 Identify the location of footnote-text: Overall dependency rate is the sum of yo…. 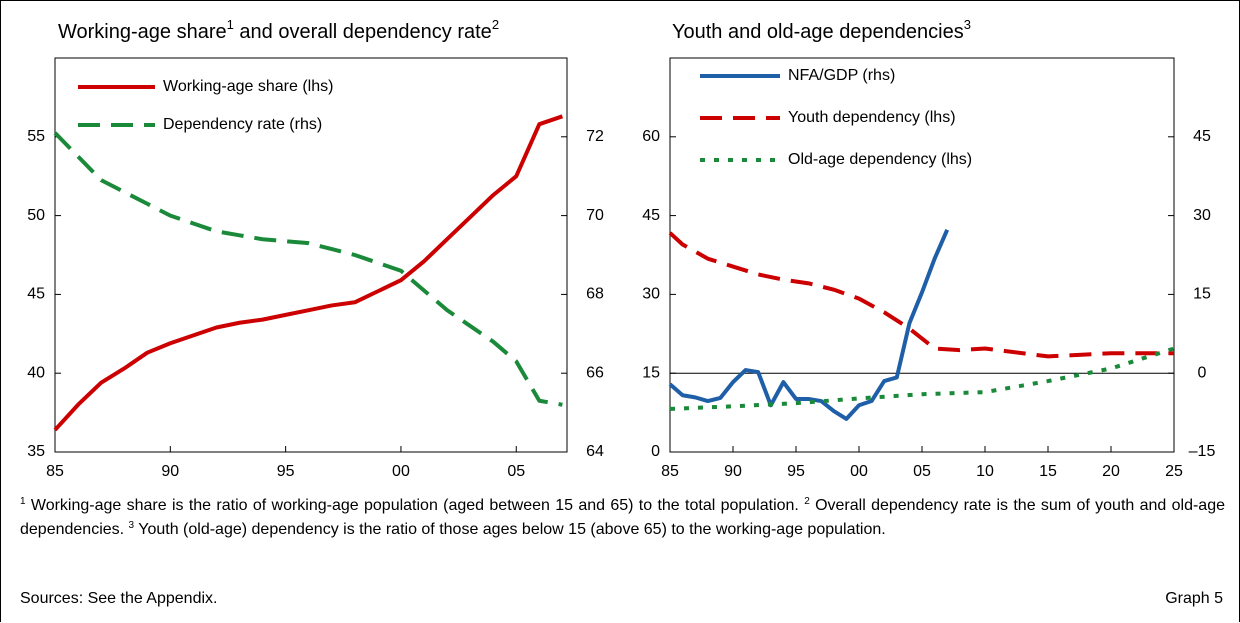
(622, 517).